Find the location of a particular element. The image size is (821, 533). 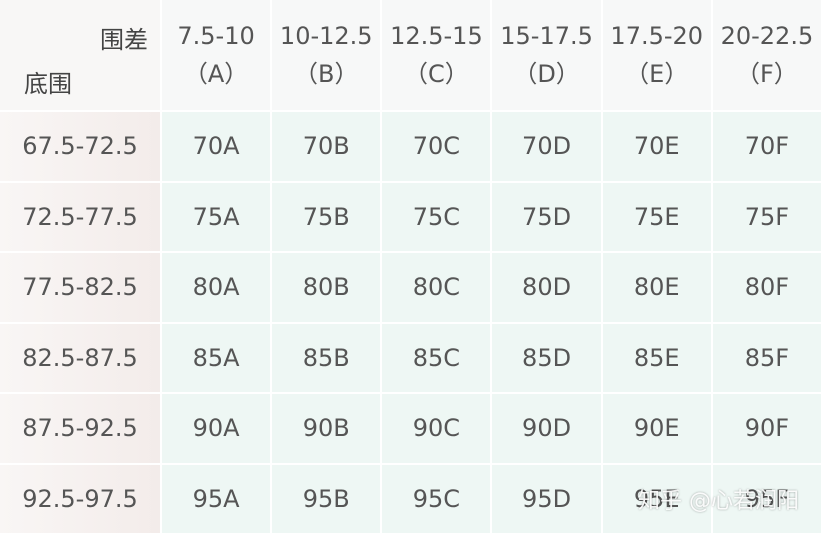

size-cell: 90D is located at coordinates (546, 428).